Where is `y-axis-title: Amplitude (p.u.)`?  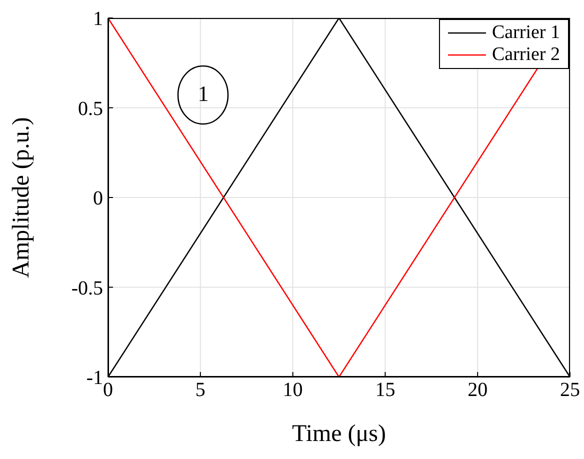
y-axis-title: Amplitude (p.u.) is located at coordinates (21, 197).